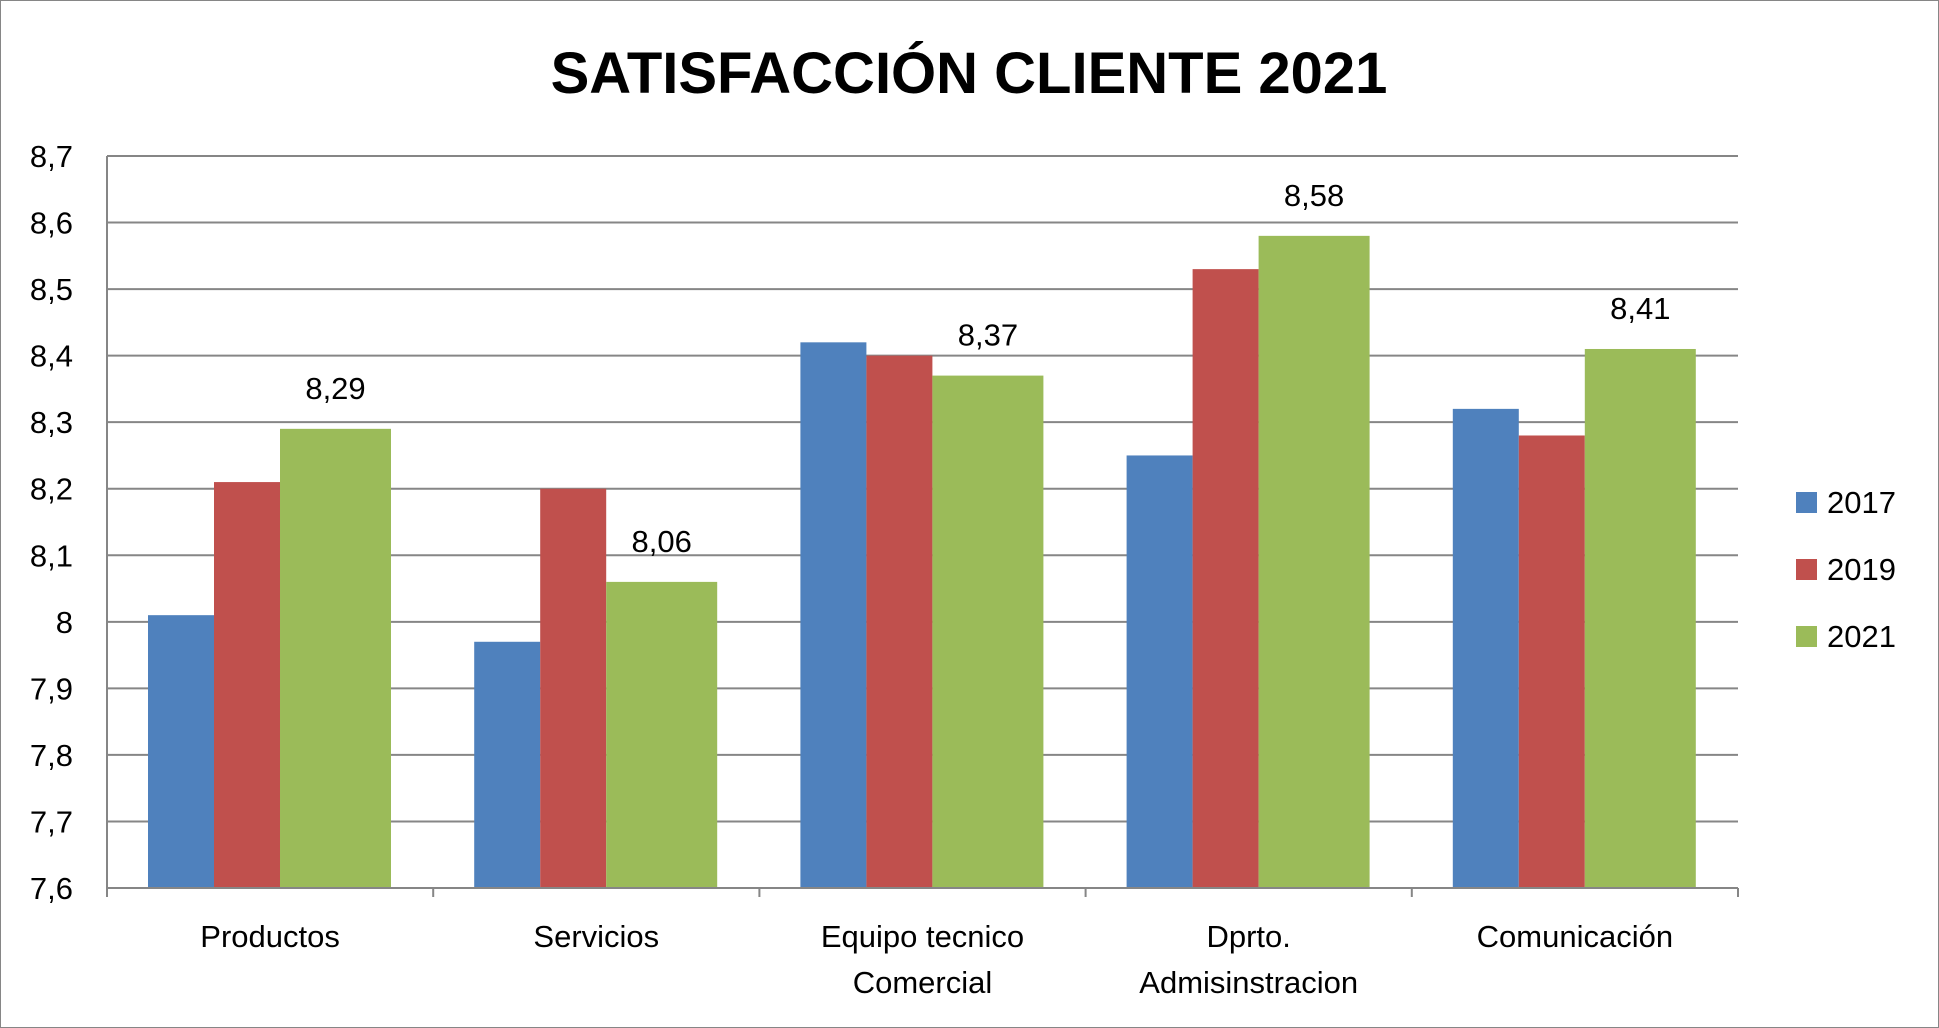  Describe the element at coordinates (988, 335) in the screenshot. I see `data-label: 8,37` at that location.